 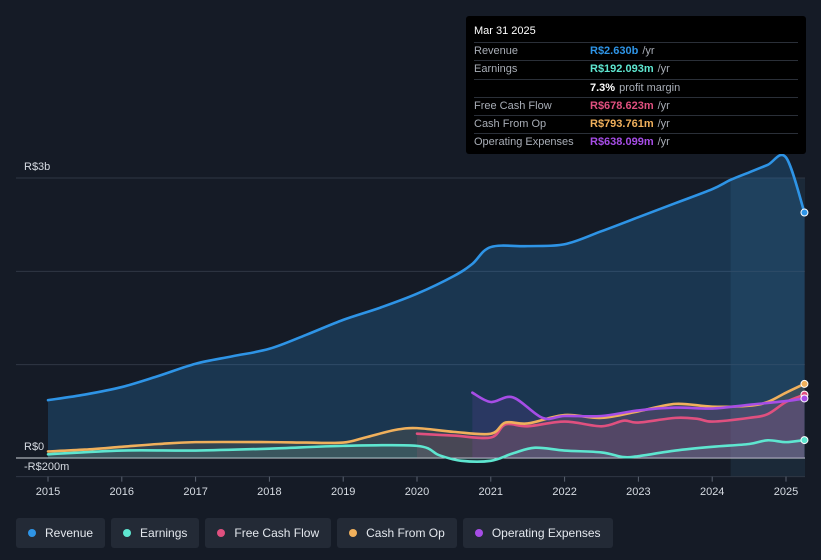 I want to click on tooltip-row-label: Earnings, so click(x=496, y=69).